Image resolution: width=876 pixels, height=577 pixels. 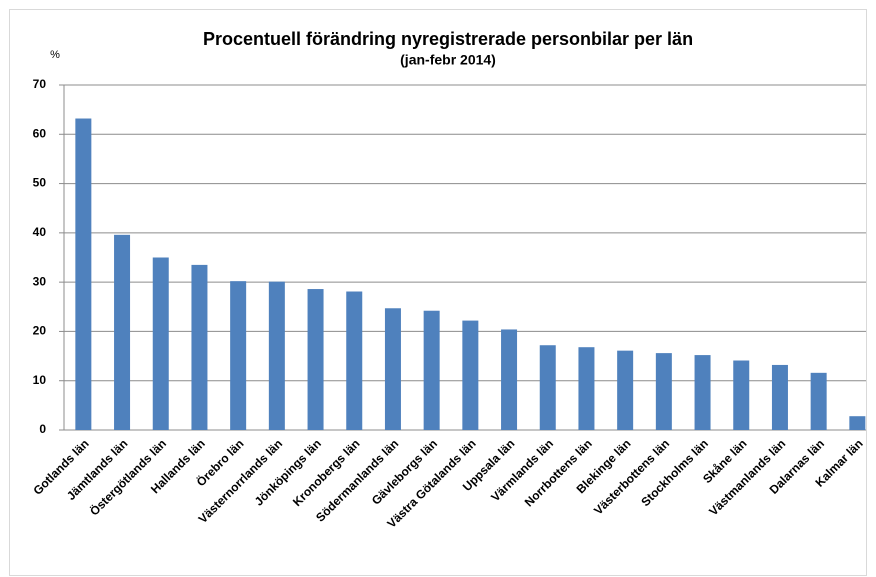 What do you see at coordinates (40, 281) in the screenshot?
I see `y-tick-label: 30` at bounding box center [40, 281].